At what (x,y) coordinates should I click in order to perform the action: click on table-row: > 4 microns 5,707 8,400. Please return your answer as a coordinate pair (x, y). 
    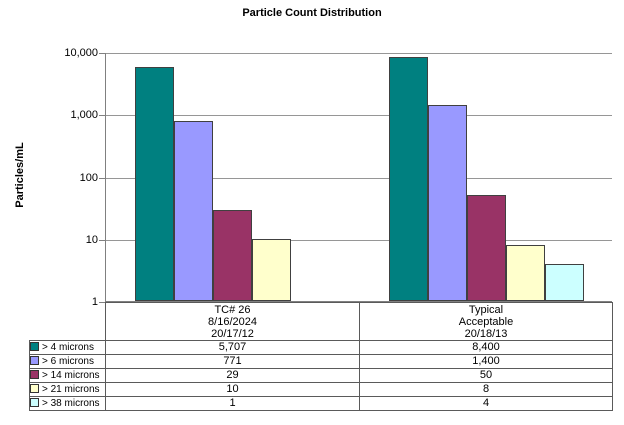
    Looking at the image, I should click on (321, 347).